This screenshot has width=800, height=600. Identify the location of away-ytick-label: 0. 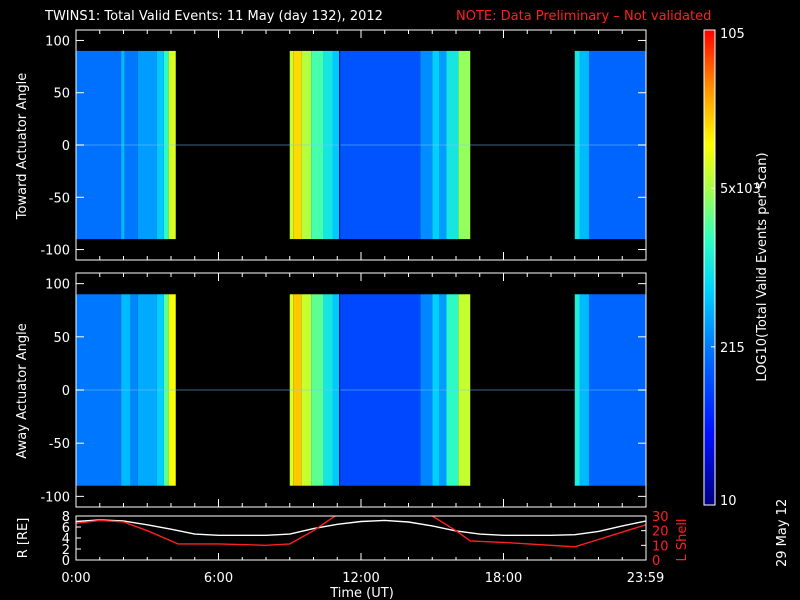
(66, 391).